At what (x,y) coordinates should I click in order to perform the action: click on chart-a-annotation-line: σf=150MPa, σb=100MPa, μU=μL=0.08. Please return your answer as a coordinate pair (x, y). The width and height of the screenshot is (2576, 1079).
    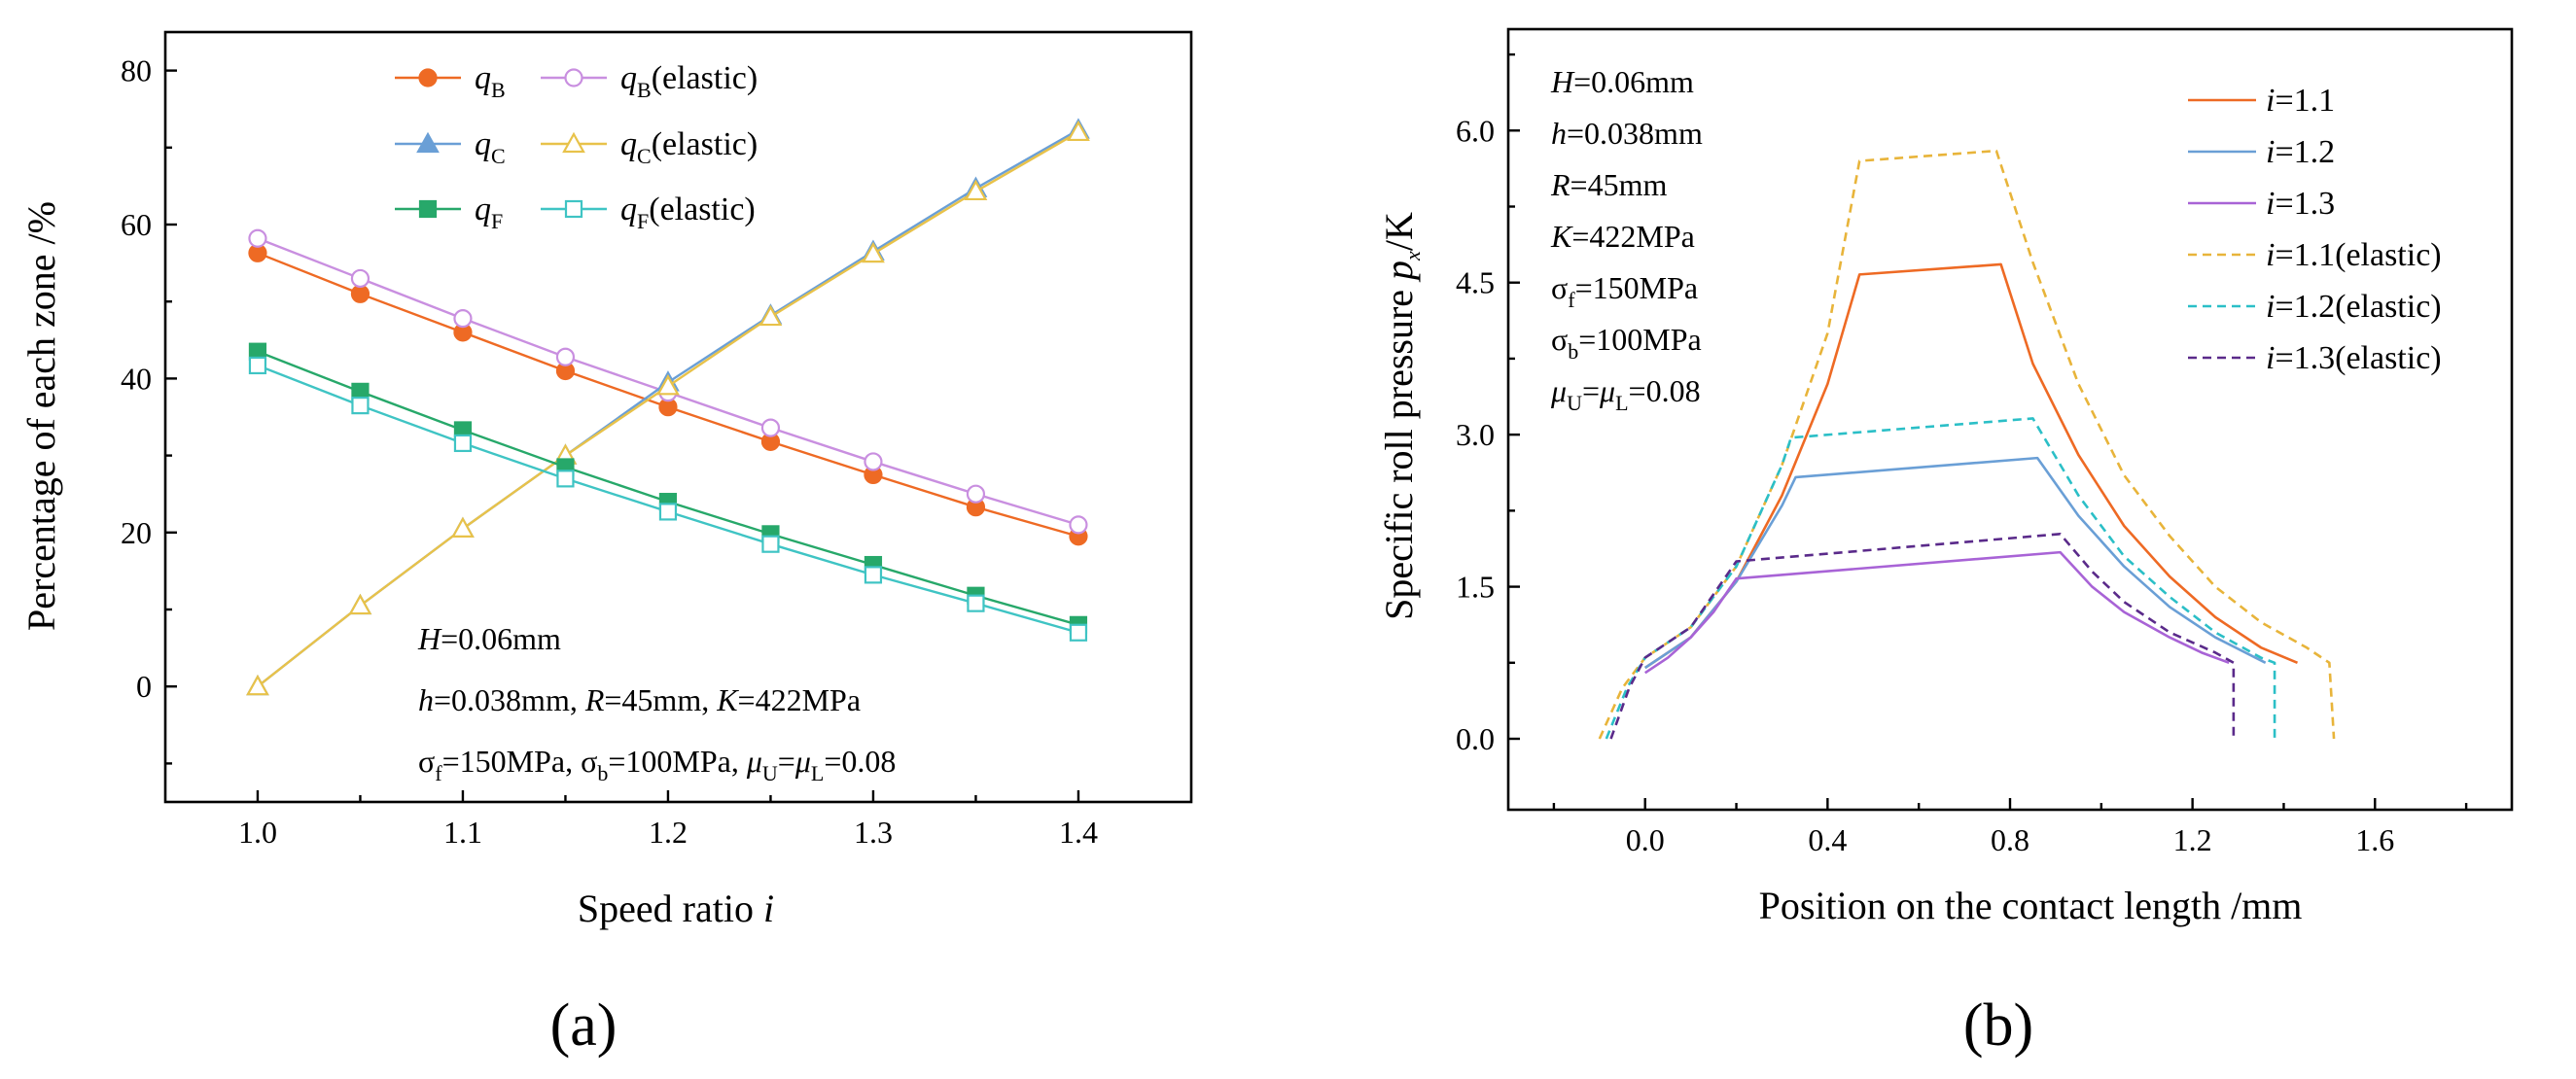
    Looking at the image, I should click on (657, 764).